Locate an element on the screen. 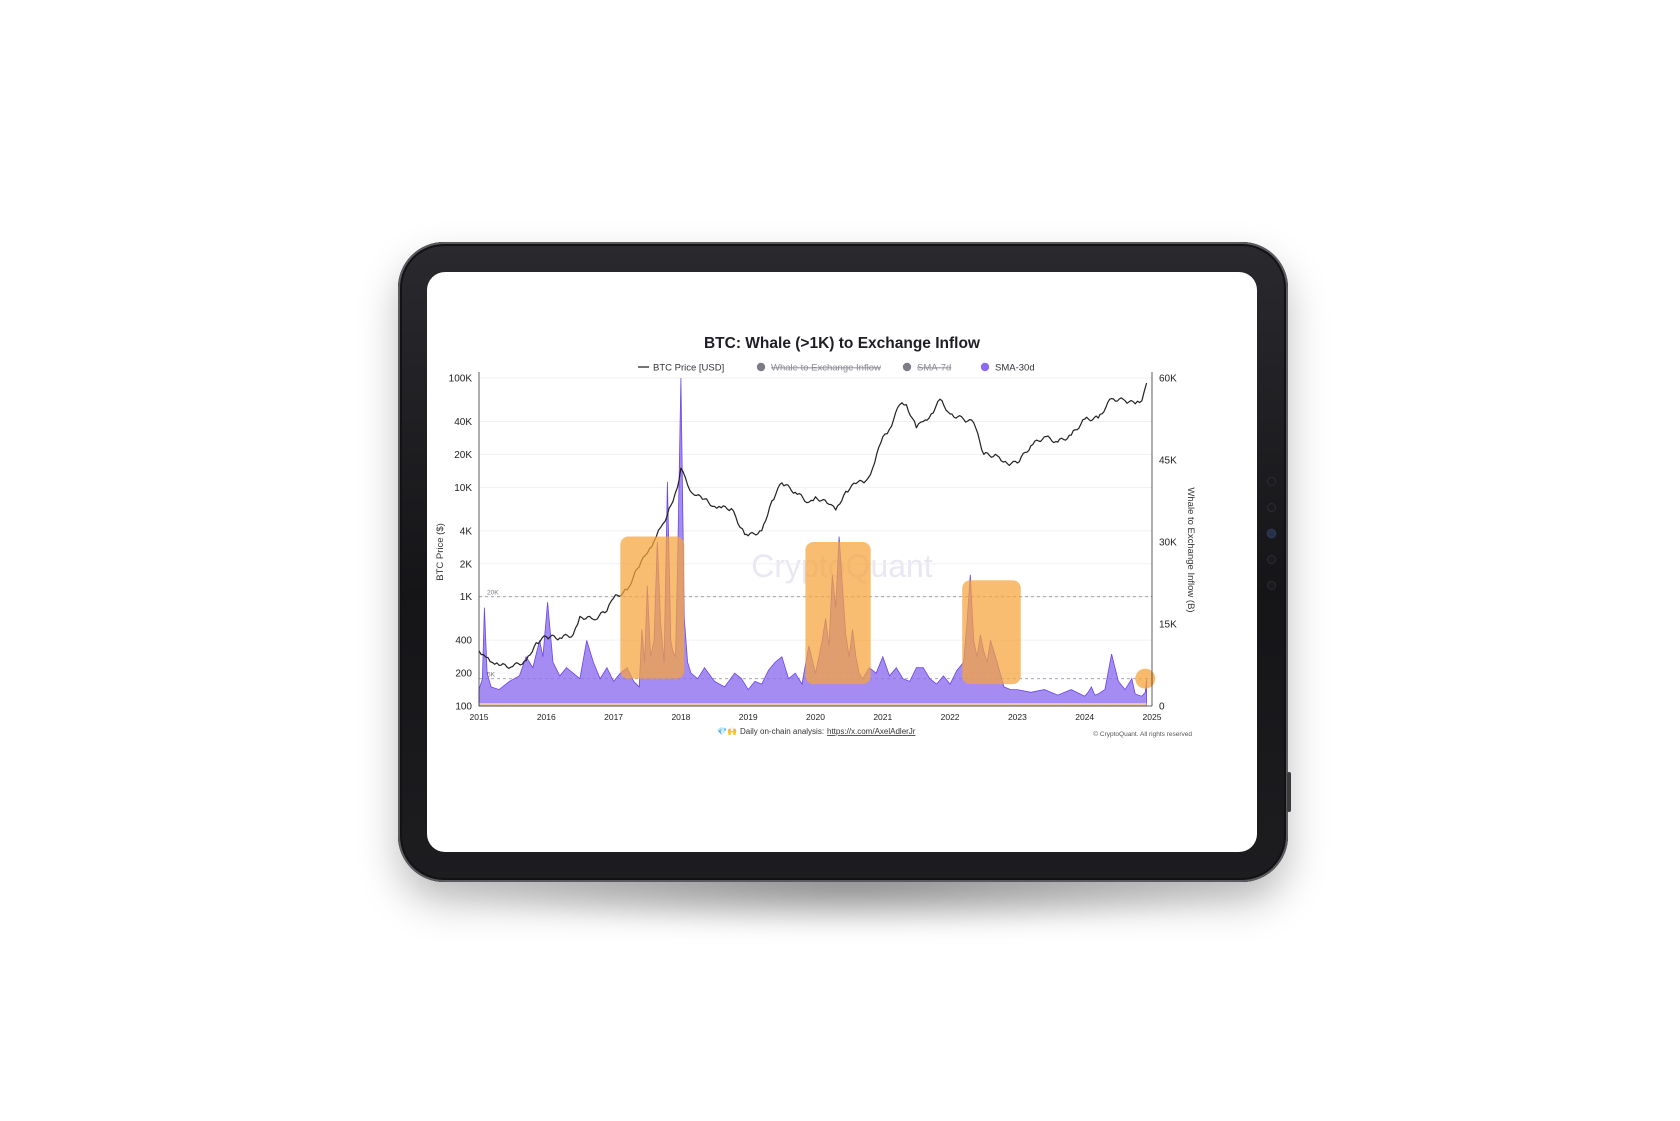  copyright: © CryptoQuant. All rights reserved is located at coordinates (1142, 734).